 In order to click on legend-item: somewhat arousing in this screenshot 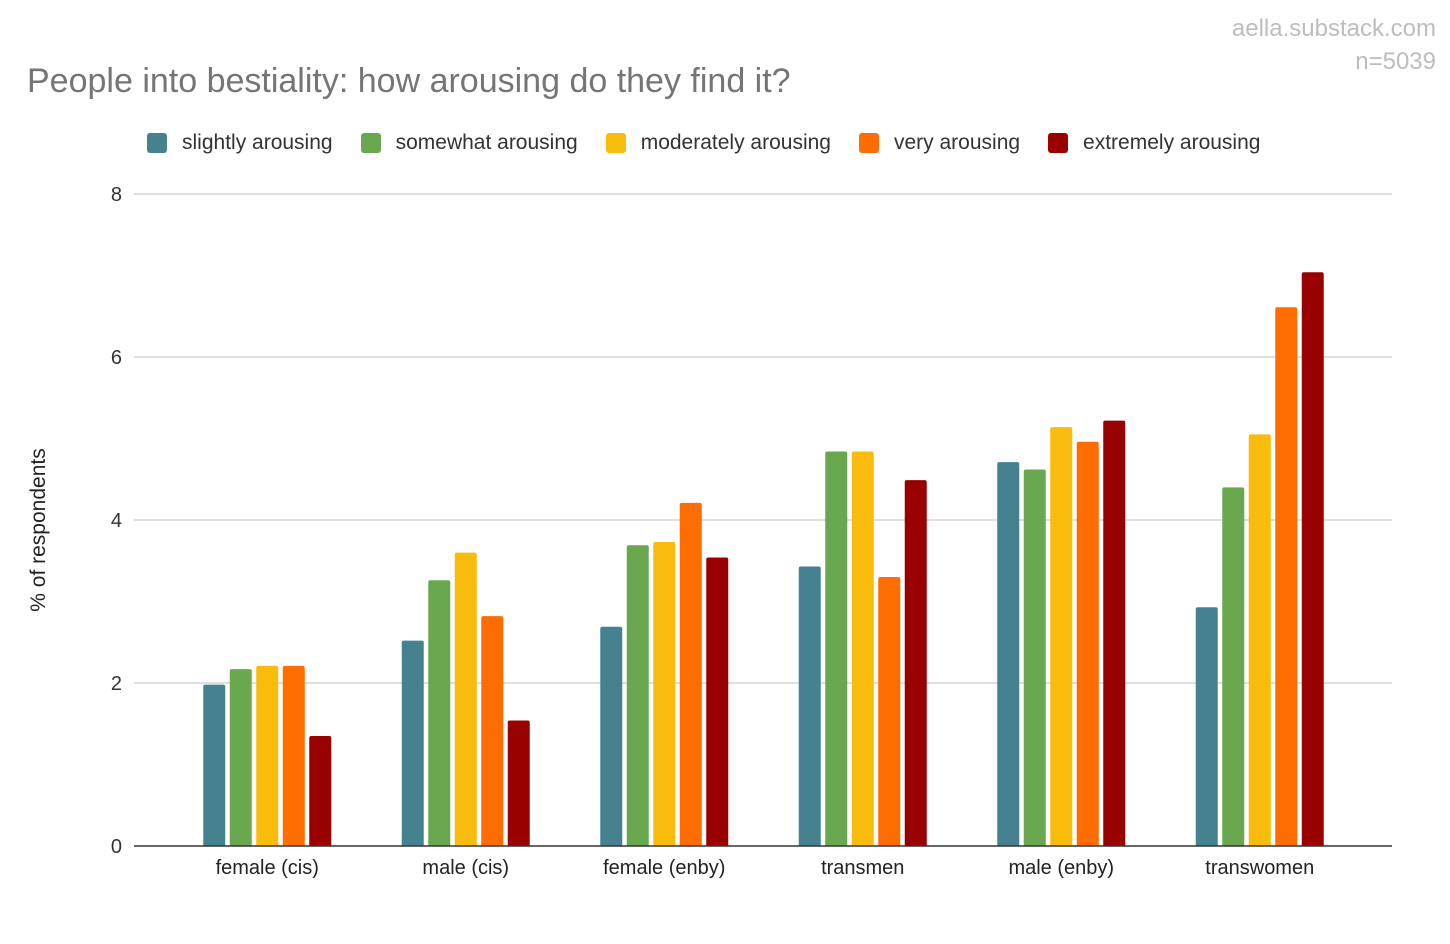, I will do `click(469, 143)`.